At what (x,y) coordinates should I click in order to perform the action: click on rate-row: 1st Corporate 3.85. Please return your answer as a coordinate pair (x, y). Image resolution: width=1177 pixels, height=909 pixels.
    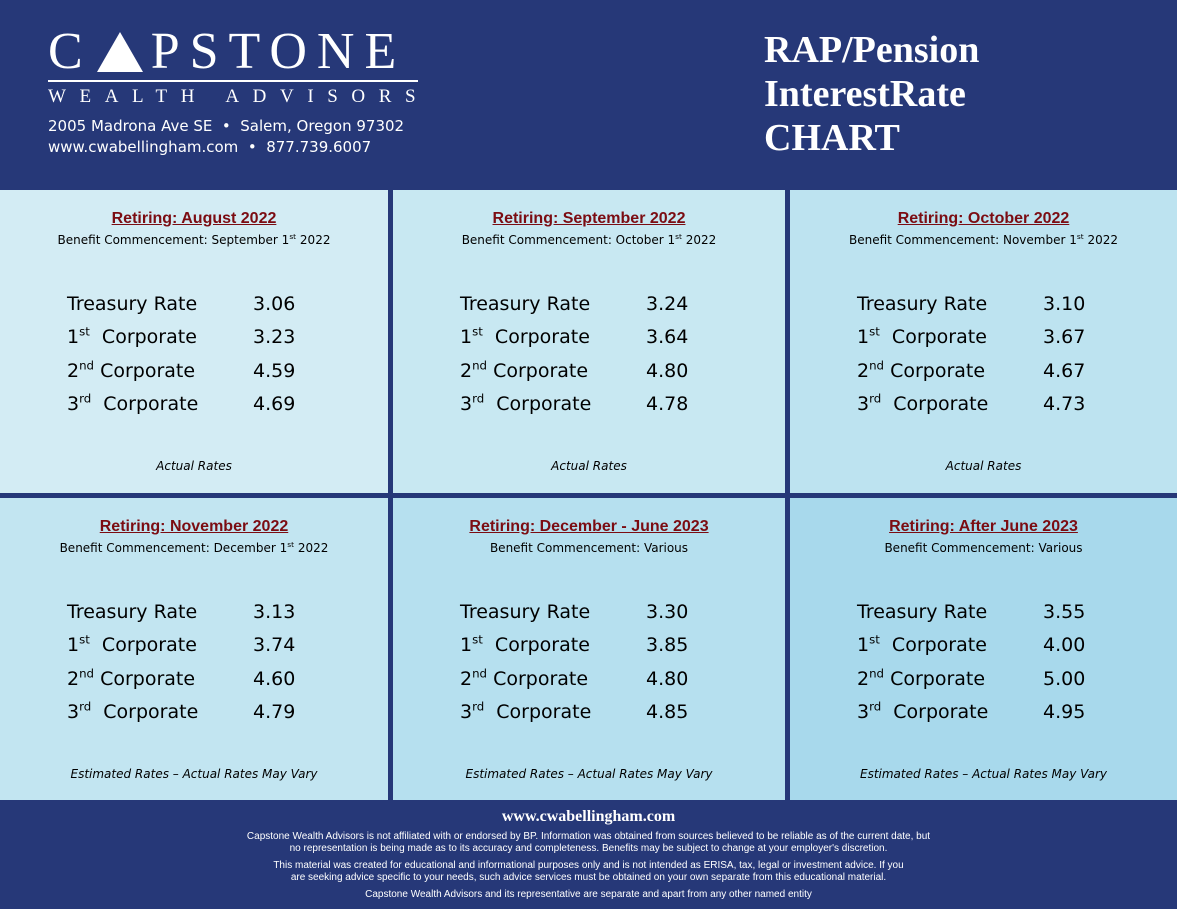
    Looking at the image, I should click on (574, 646).